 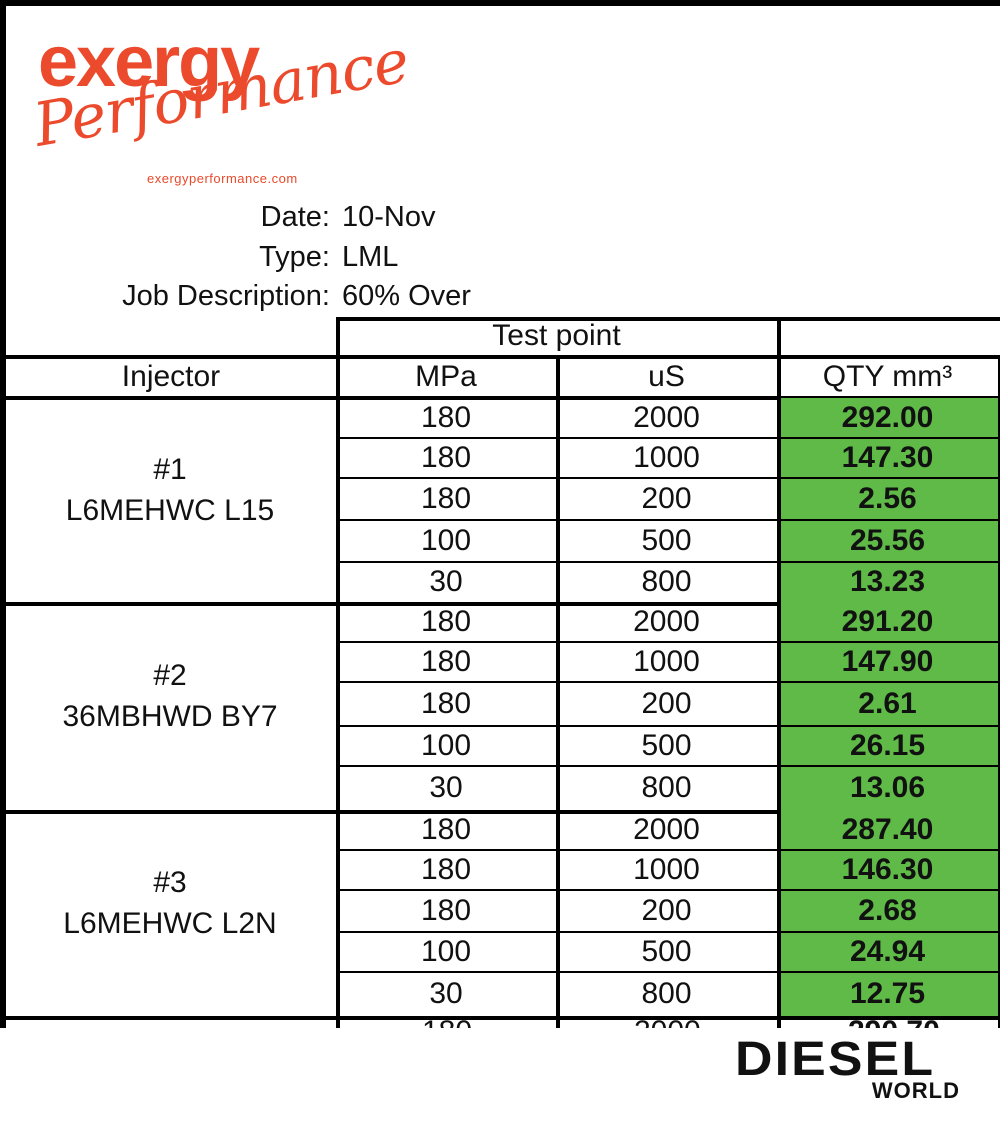 What do you see at coordinates (170, 882) in the screenshot?
I see `injector-number: #3` at bounding box center [170, 882].